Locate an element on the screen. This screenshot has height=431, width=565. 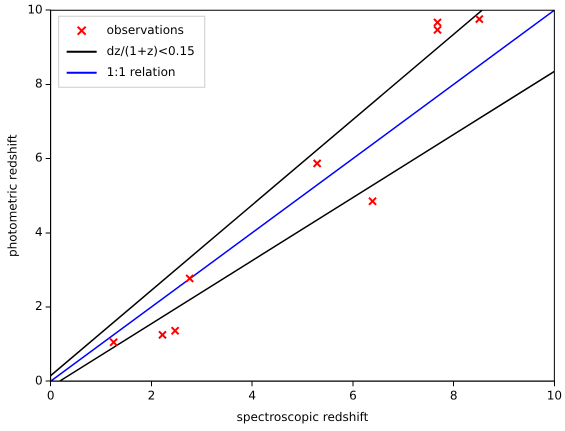
x-tick-label: 10 is located at coordinates (554, 395).